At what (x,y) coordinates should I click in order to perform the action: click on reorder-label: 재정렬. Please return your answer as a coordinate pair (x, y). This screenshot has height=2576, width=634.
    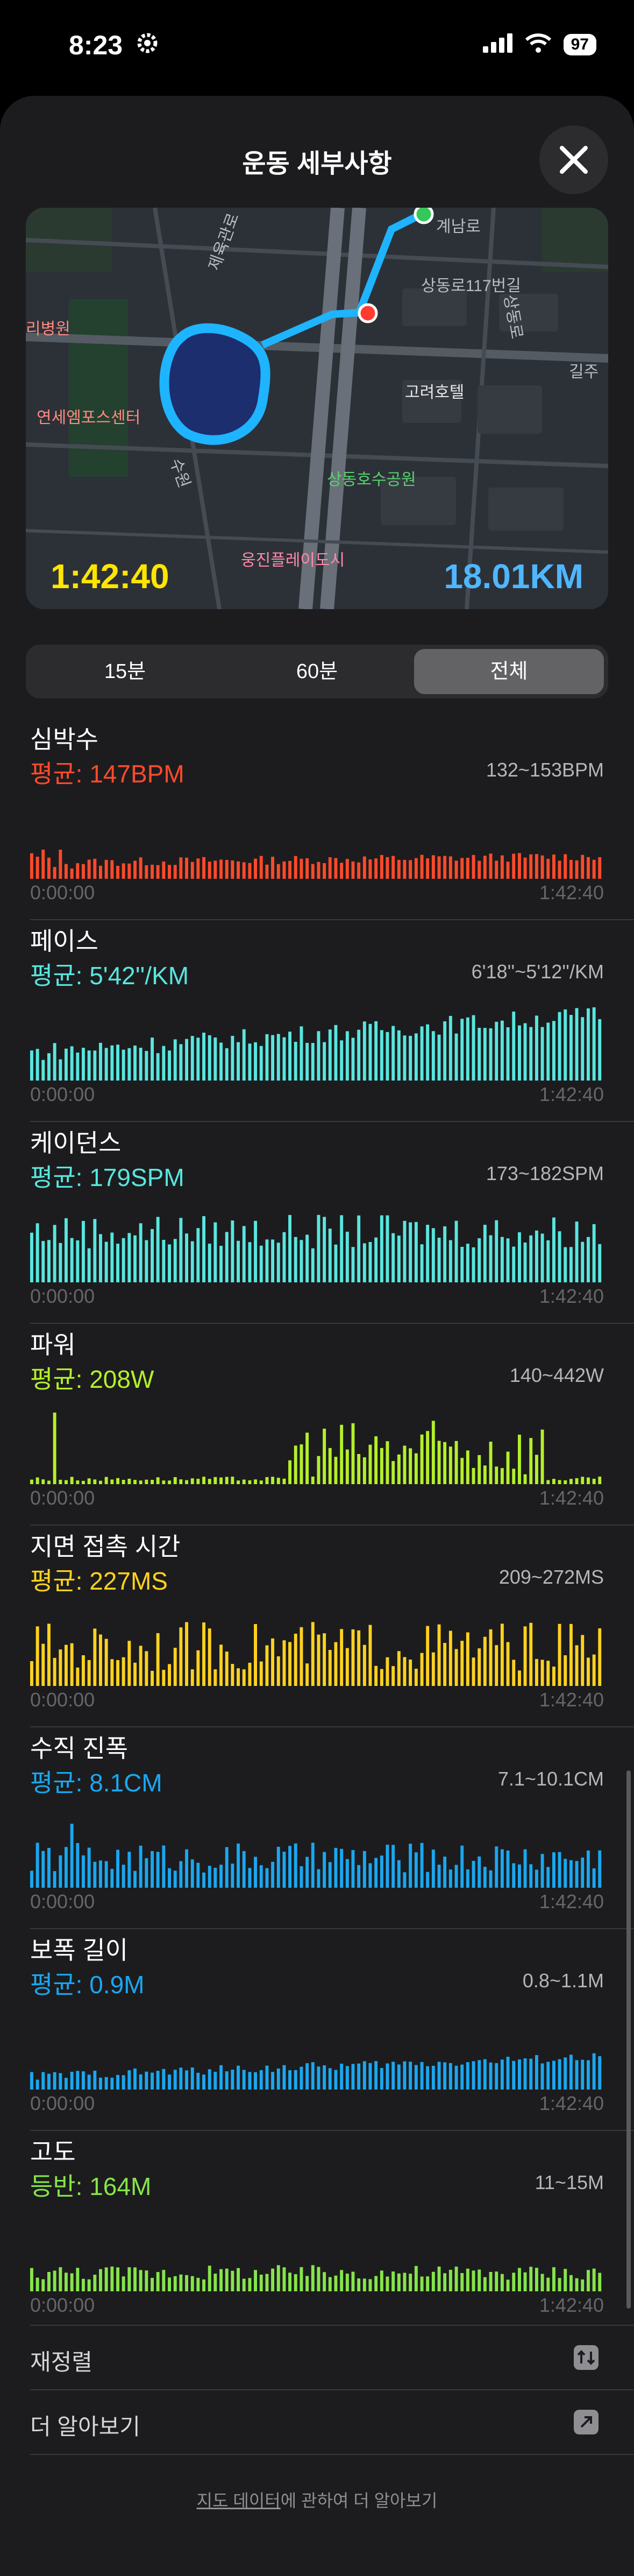
    Looking at the image, I should click on (61, 2362).